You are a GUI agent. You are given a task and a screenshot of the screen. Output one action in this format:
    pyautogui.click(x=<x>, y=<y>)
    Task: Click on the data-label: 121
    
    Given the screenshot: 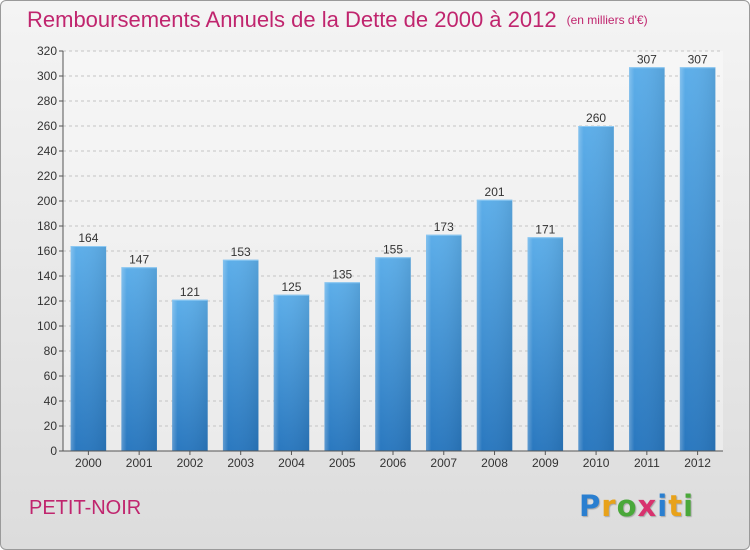 What is the action you would take?
    pyautogui.click(x=190, y=292)
    